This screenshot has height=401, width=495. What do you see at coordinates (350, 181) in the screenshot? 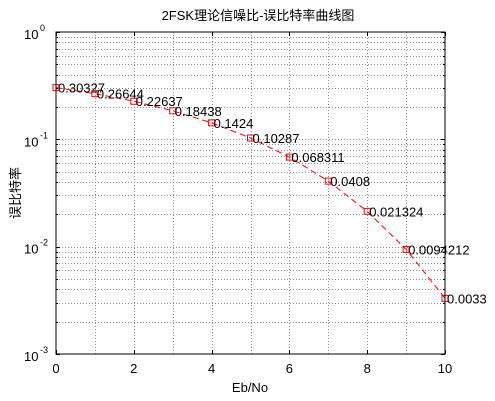
I see `data-label: 0.0408` at bounding box center [350, 181].